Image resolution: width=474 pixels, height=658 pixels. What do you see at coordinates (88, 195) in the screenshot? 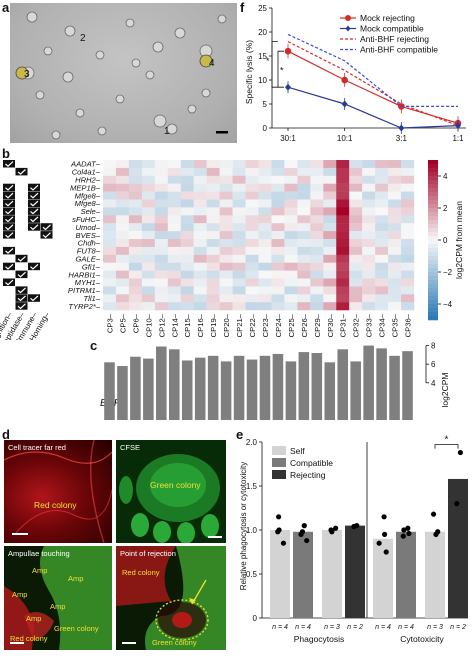
I see `gene-label-5: Mfge8–` at bounding box center [88, 195].